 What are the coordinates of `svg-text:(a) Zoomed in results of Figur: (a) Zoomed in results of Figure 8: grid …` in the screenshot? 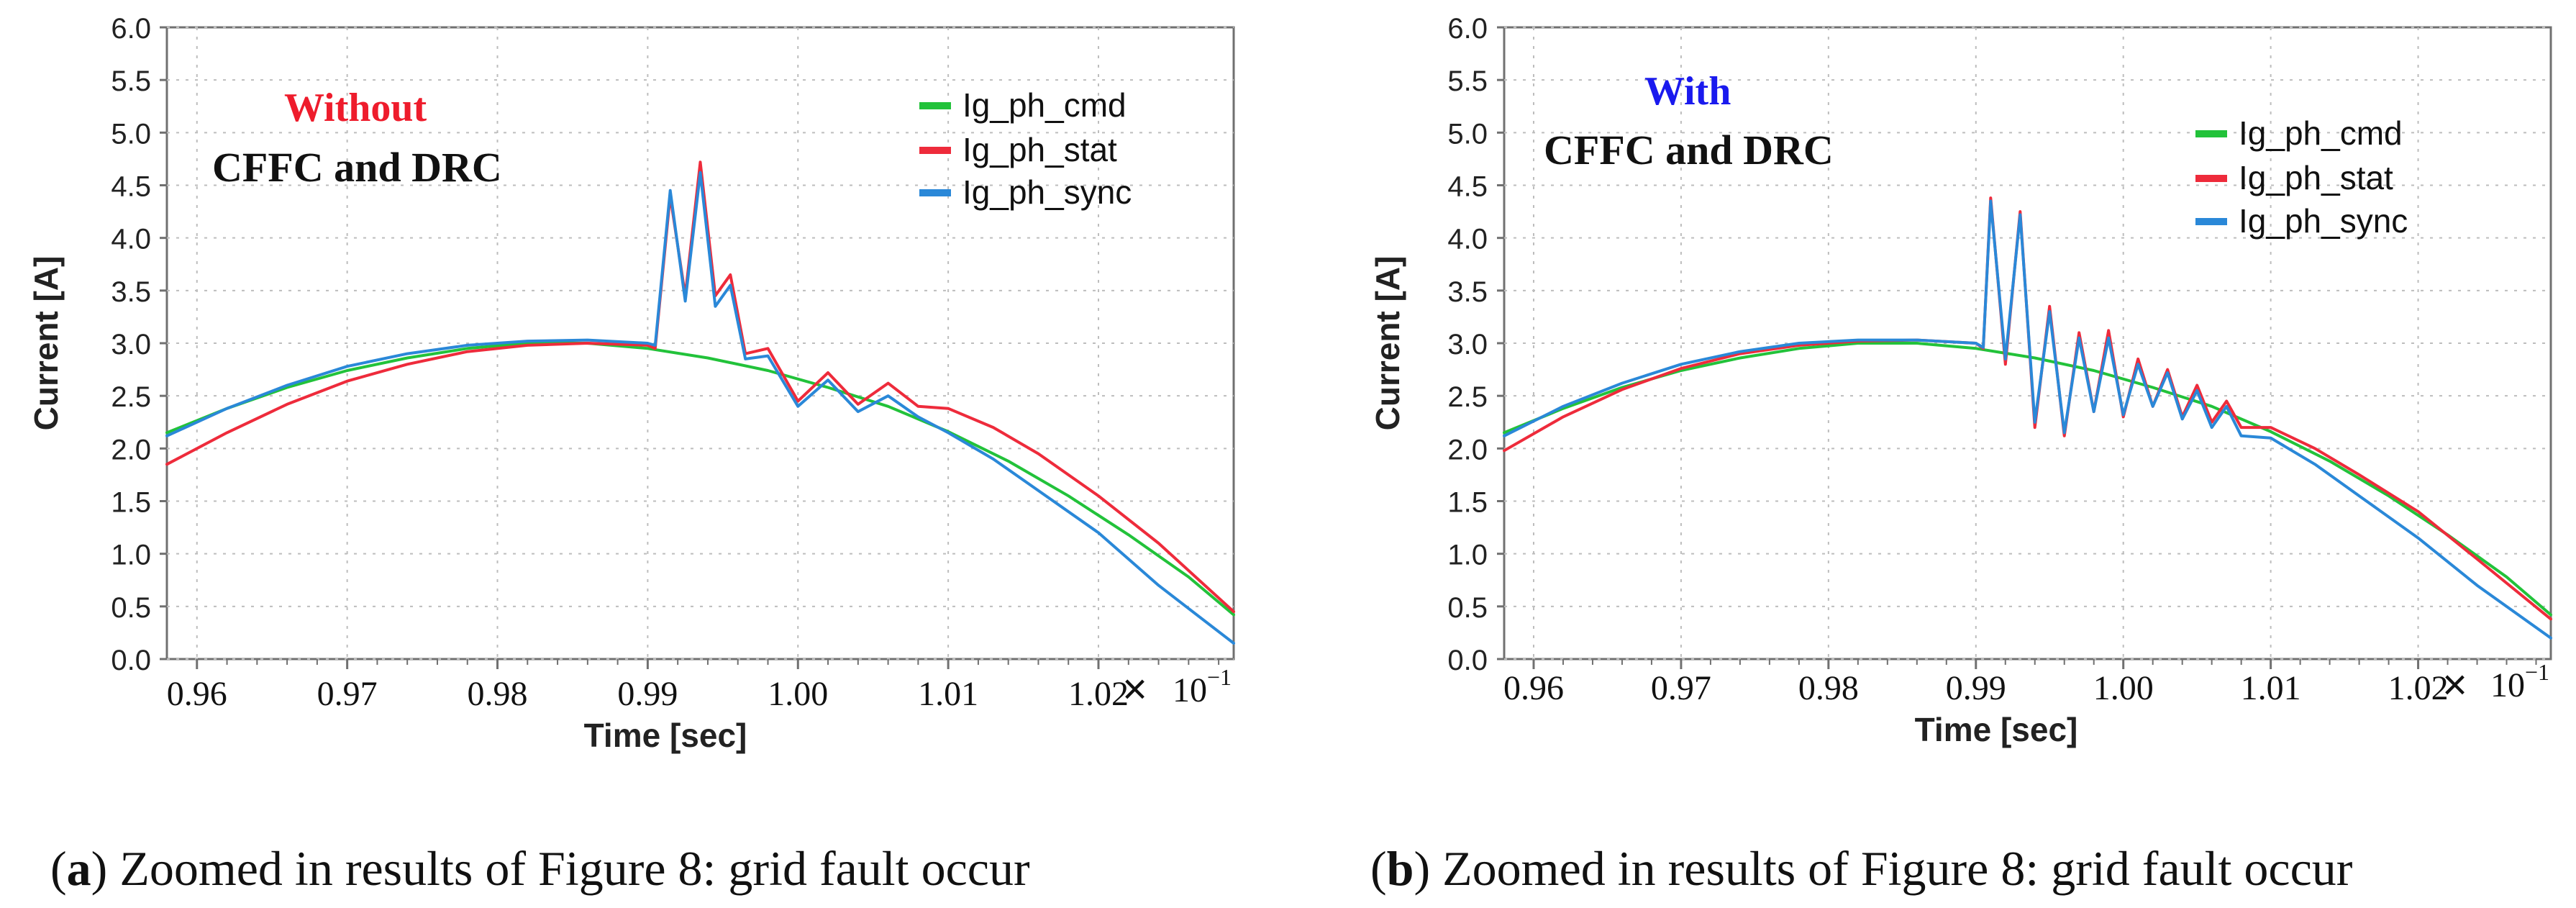 It's located at (540, 868).